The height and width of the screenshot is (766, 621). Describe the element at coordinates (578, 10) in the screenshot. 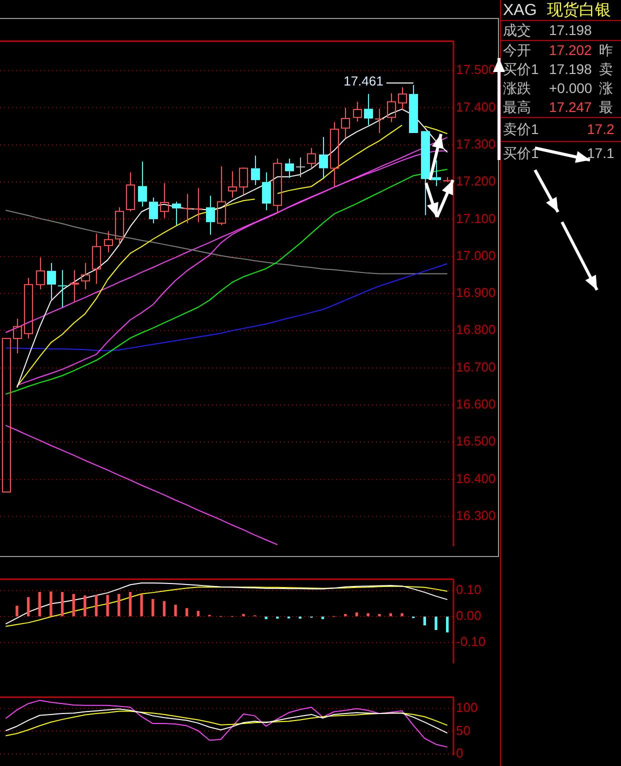

I see `text: 现货白银` at that location.